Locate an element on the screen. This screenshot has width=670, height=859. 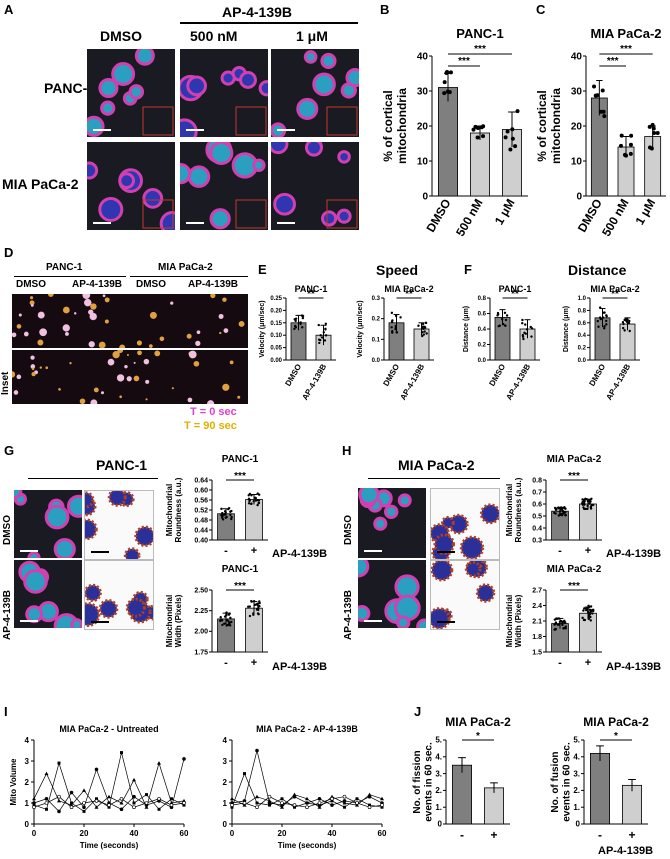
y-tick-label: 0.10 is located at coordinates (276, 336).